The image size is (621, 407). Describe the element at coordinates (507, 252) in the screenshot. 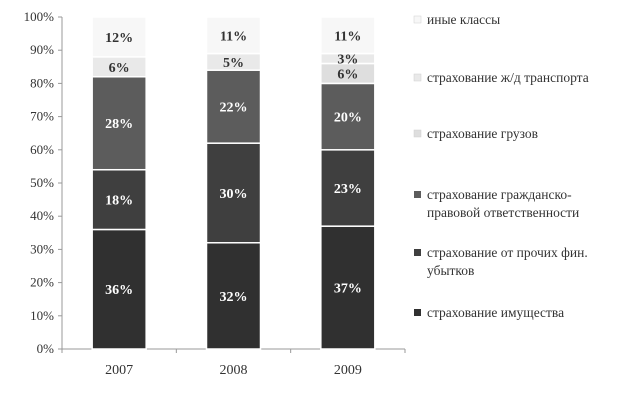

I see `legend-label: страхование от прочих фин.` at that location.